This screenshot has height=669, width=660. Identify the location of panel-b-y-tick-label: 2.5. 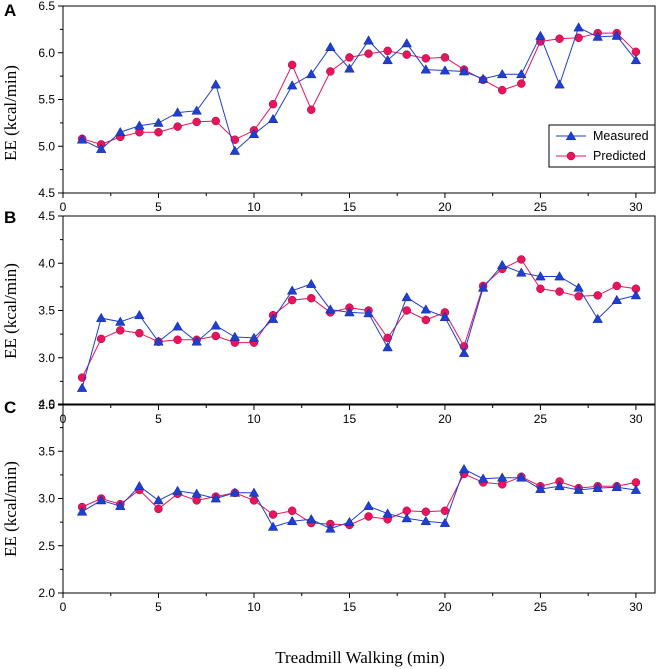
(46, 405).